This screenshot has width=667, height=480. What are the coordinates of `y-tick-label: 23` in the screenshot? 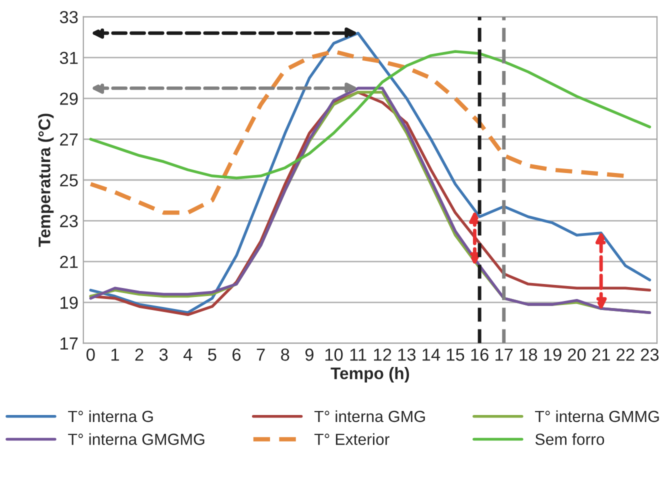 It's located at (69, 221).